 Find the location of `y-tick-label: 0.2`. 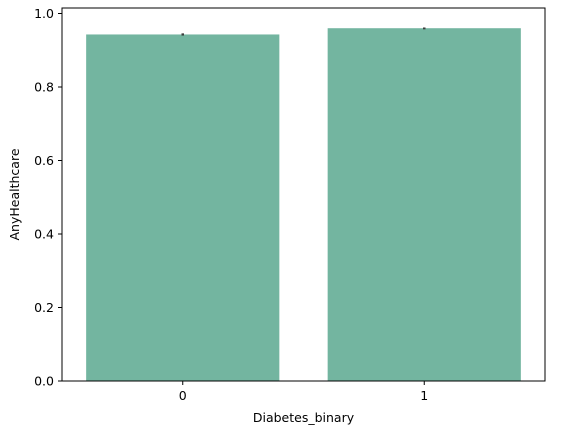

y-tick-label: 0.2 is located at coordinates (44, 307).